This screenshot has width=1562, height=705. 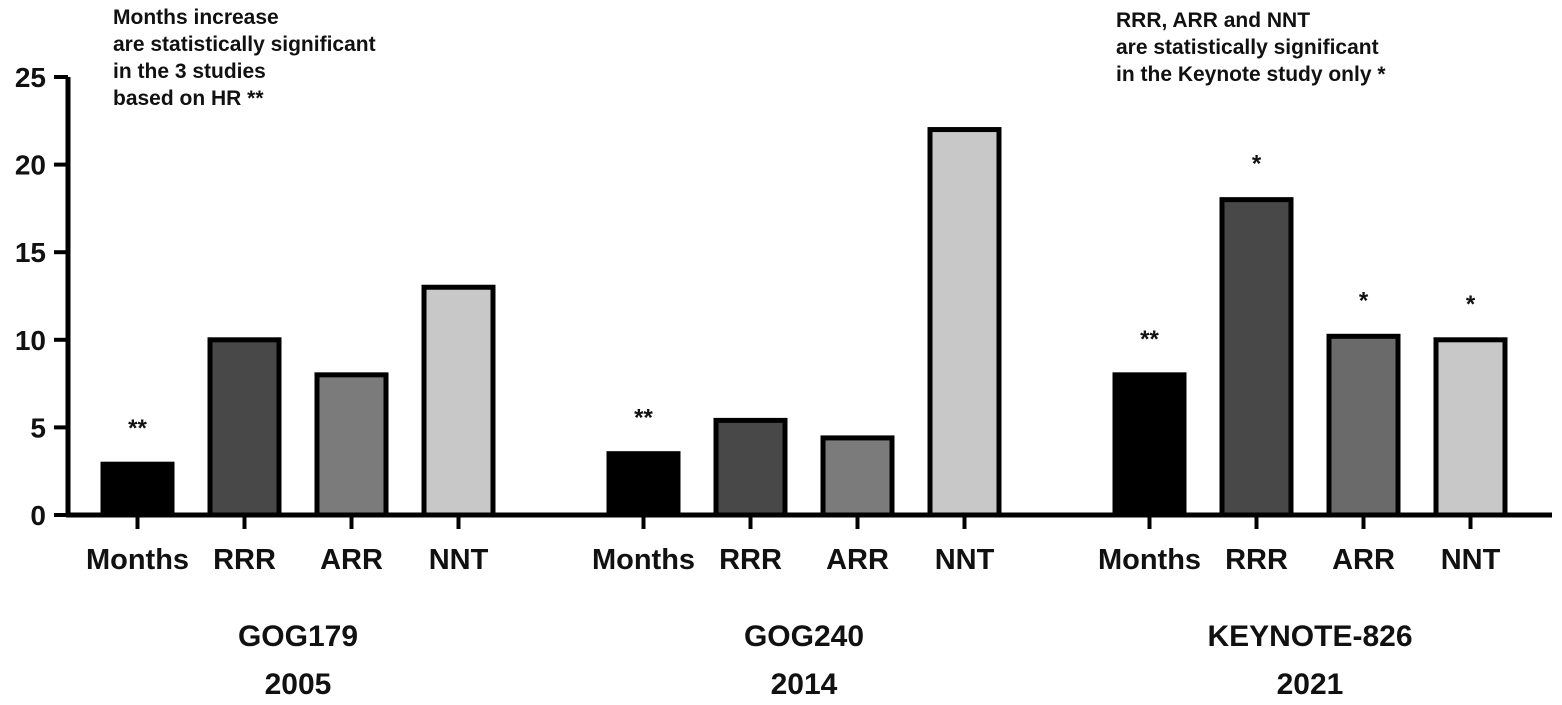 I want to click on y-tick-label: 15, so click(x=30, y=252).